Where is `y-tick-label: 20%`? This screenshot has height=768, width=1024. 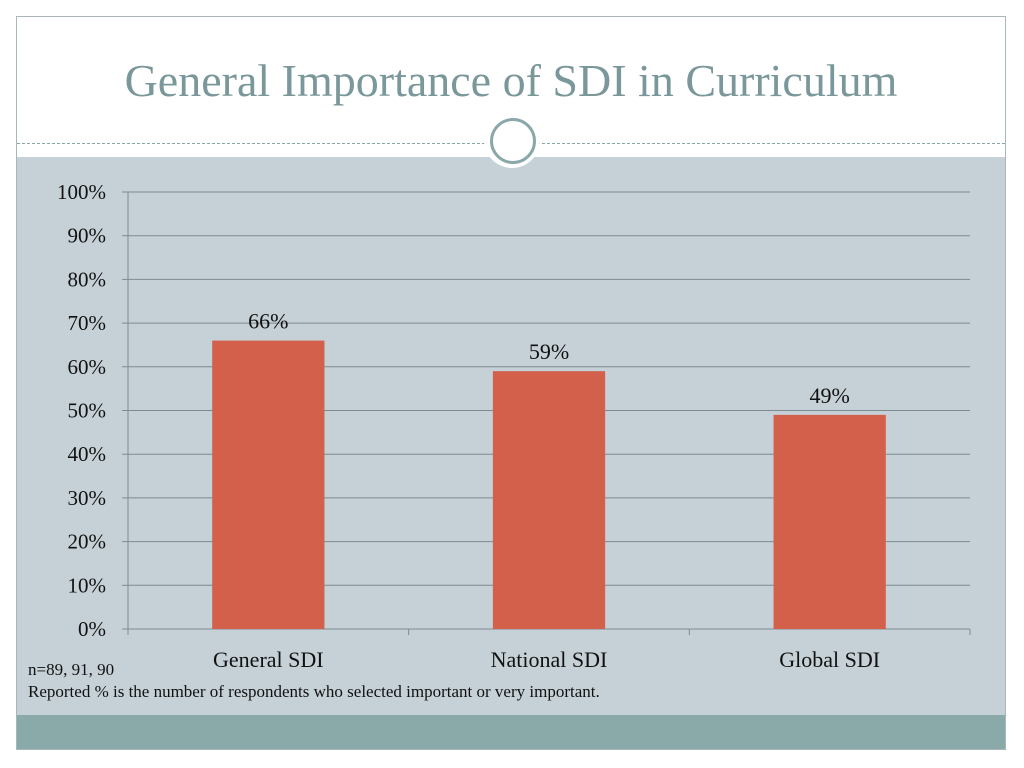
y-tick-label: 20% is located at coordinates (87, 542).